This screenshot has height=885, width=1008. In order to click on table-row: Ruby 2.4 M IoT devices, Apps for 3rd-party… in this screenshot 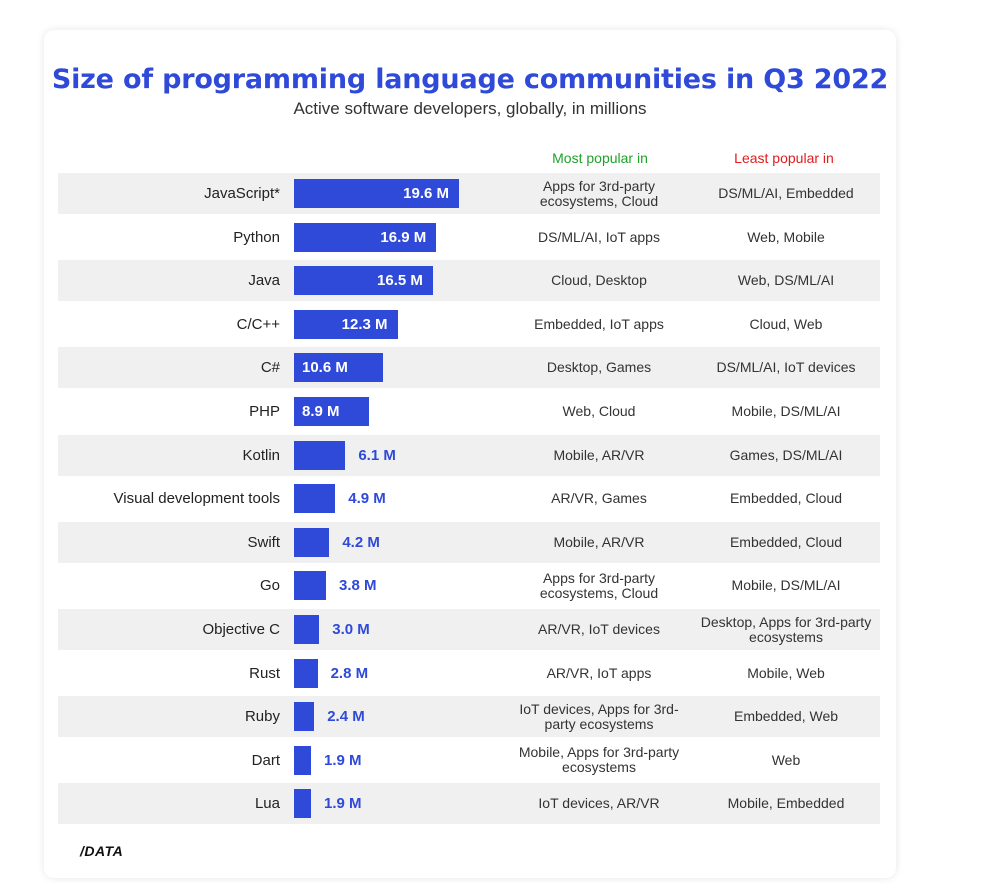, I will do `click(469, 717)`.